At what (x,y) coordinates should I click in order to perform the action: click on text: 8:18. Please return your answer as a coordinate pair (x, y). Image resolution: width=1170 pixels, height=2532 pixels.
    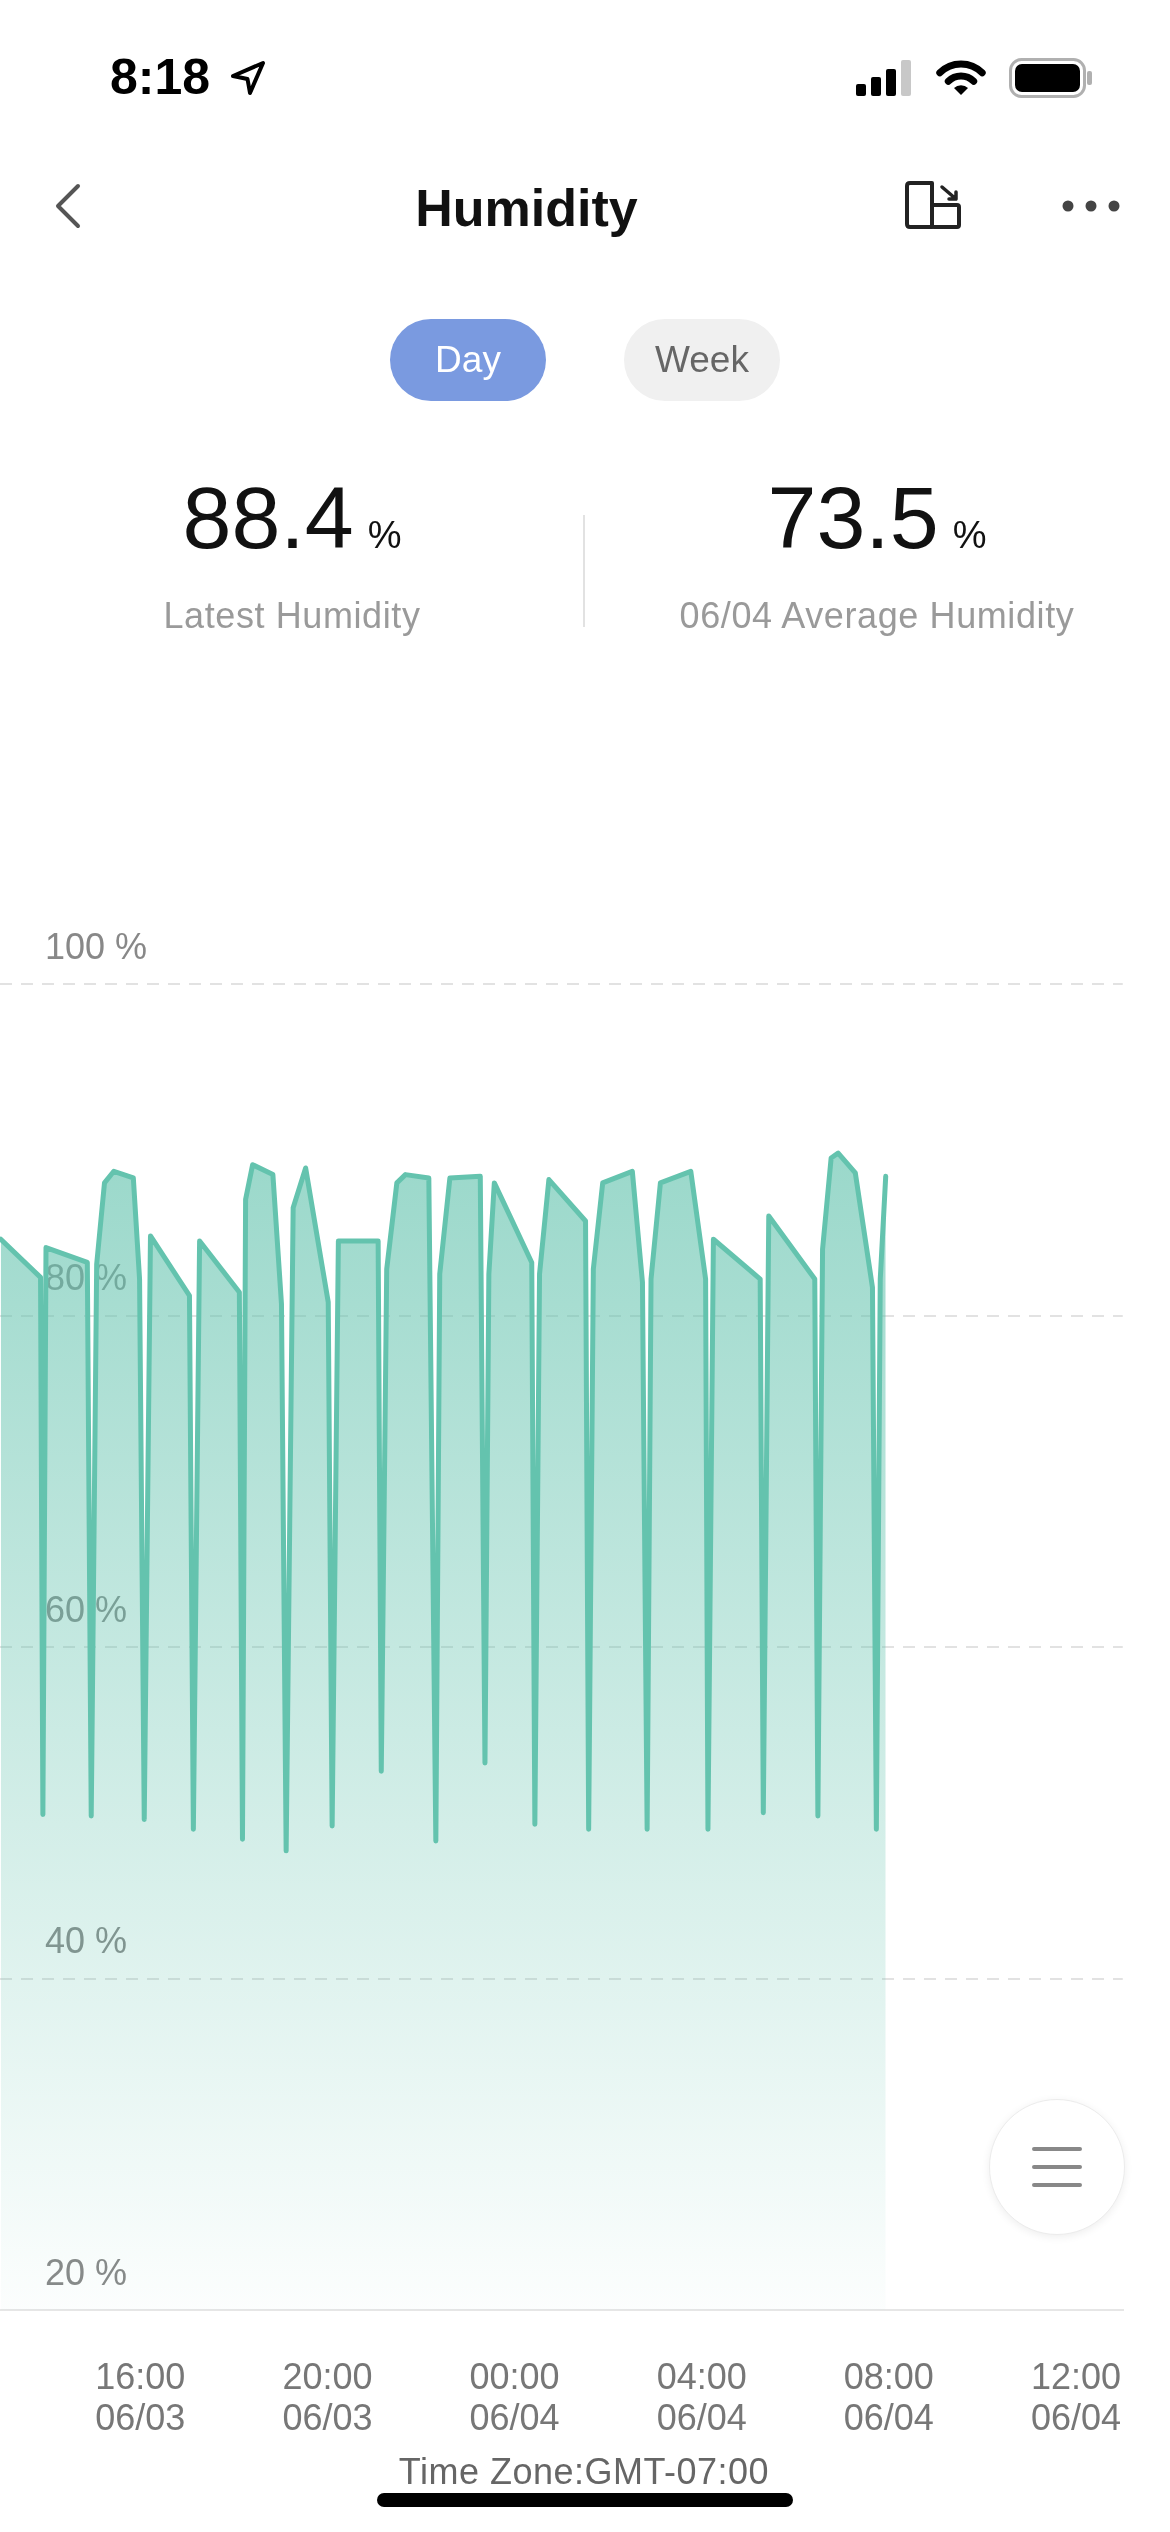
    Looking at the image, I should click on (160, 77).